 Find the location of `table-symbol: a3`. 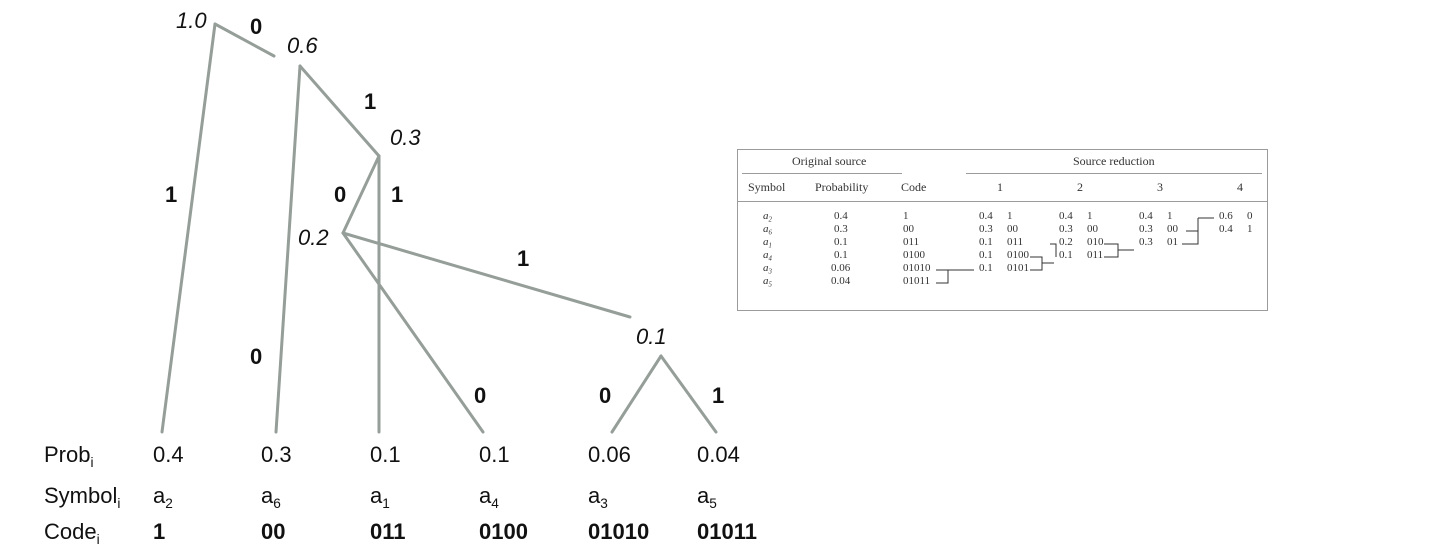

table-symbol: a3 is located at coordinates (767, 269).